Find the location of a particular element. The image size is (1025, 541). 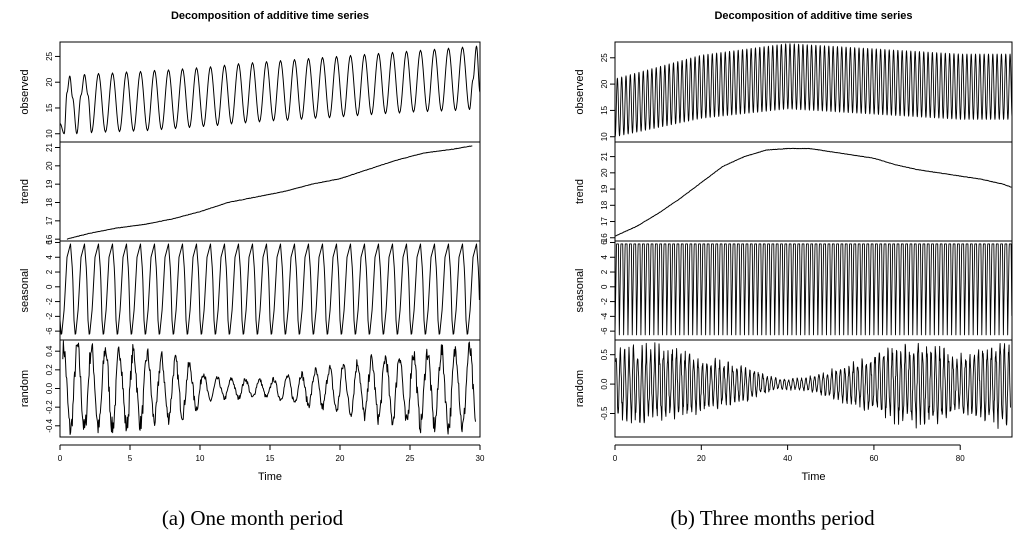

x-axis: 0 5 10 15 20 25 30 Time is located at coordinates (271, 463).